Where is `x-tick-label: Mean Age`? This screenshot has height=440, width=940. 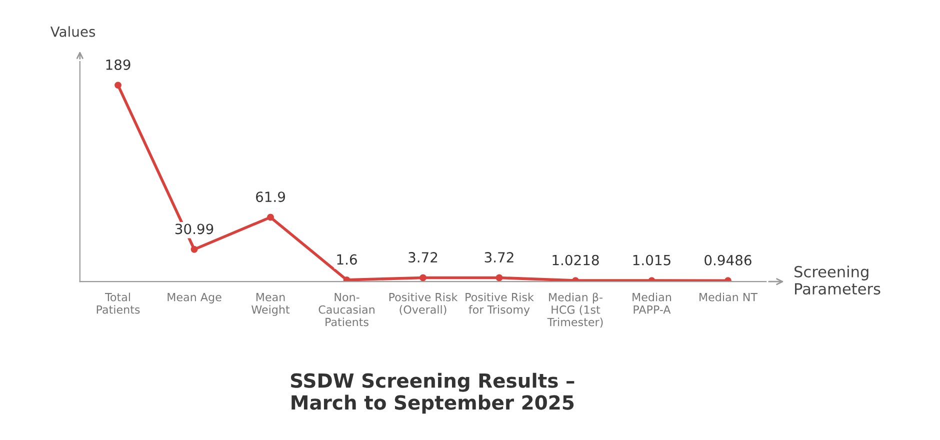 x-tick-label: Mean Age is located at coordinates (195, 298).